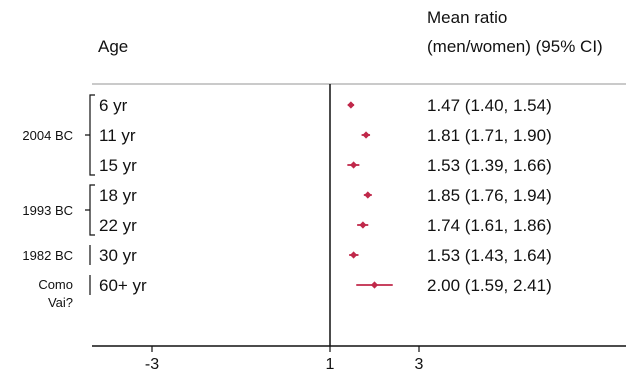 Image resolution: width=640 pixels, height=370 pixels. What do you see at coordinates (113, 105) in the screenshot?
I see `age-label: 6 yr` at bounding box center [113, 105].